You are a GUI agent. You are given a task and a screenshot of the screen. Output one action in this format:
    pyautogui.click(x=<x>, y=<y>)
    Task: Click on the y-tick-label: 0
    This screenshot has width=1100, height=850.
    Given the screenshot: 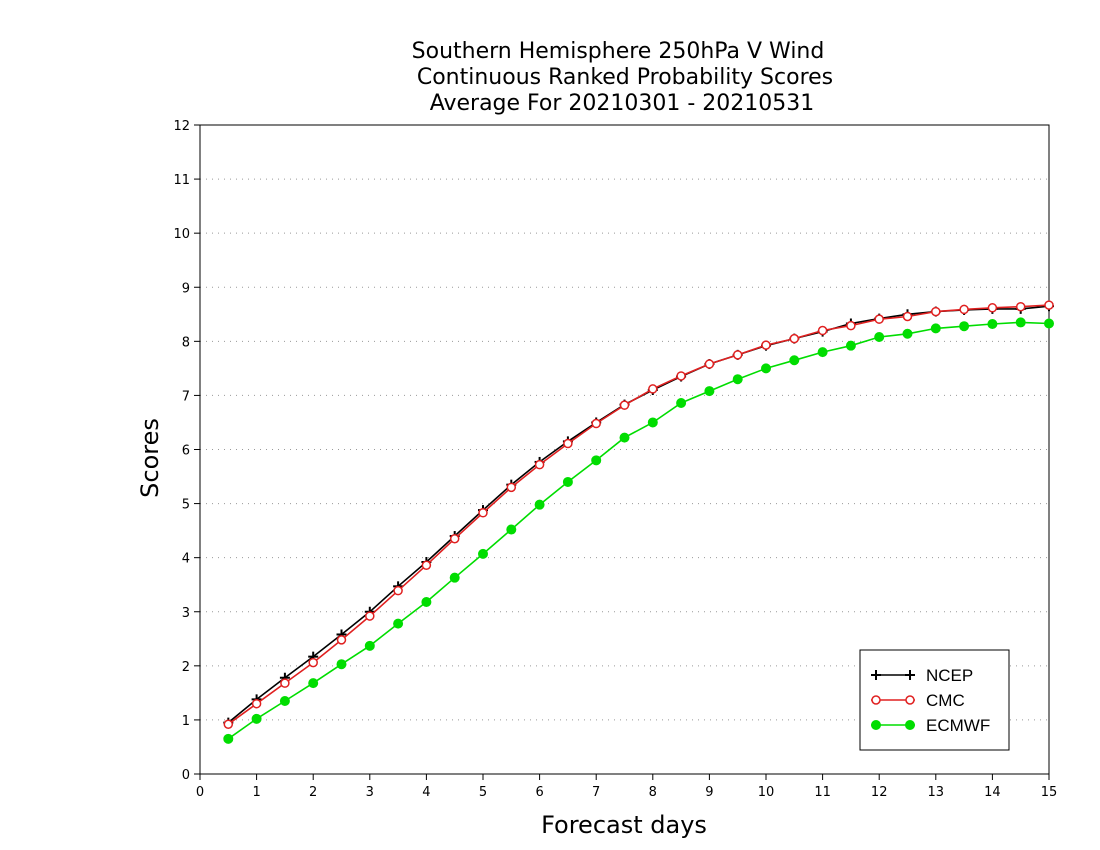 What is the action you would take?
    pyautogui.click(x=186, y=775)
    